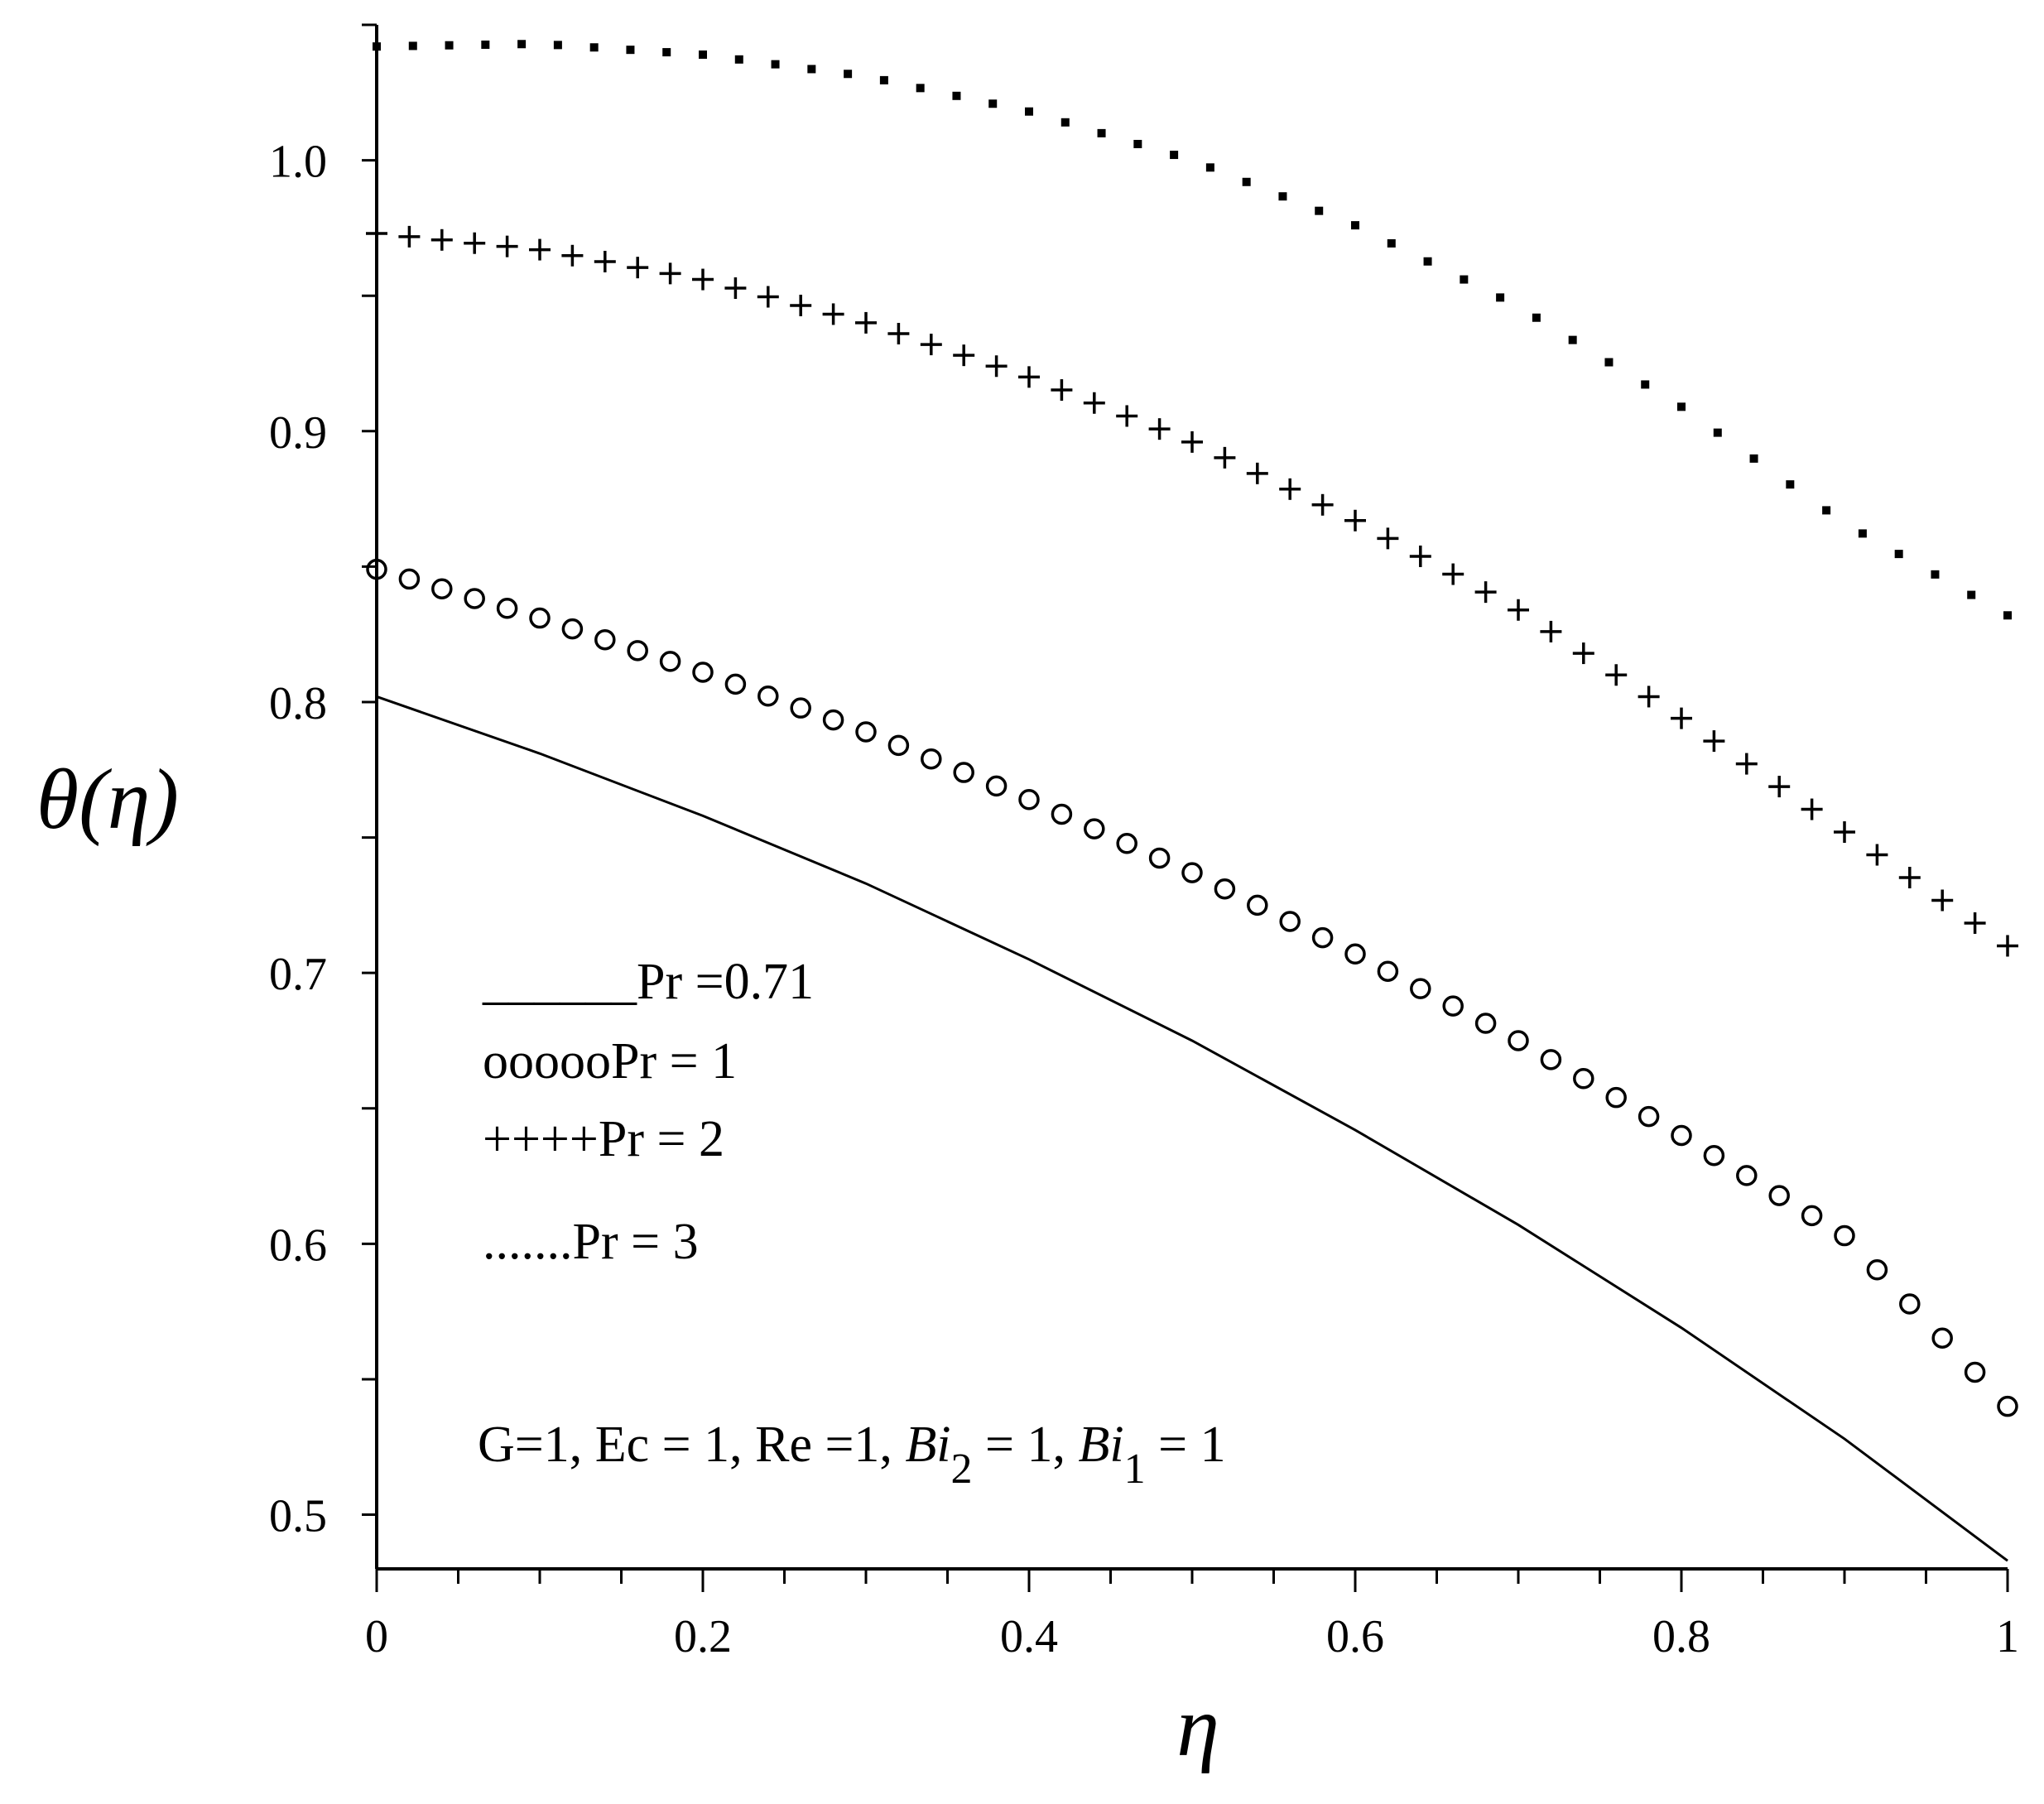 This screenshot has height=1804, width=2044. I want to click on param-text-3: = 1, so click(1186, 1445).